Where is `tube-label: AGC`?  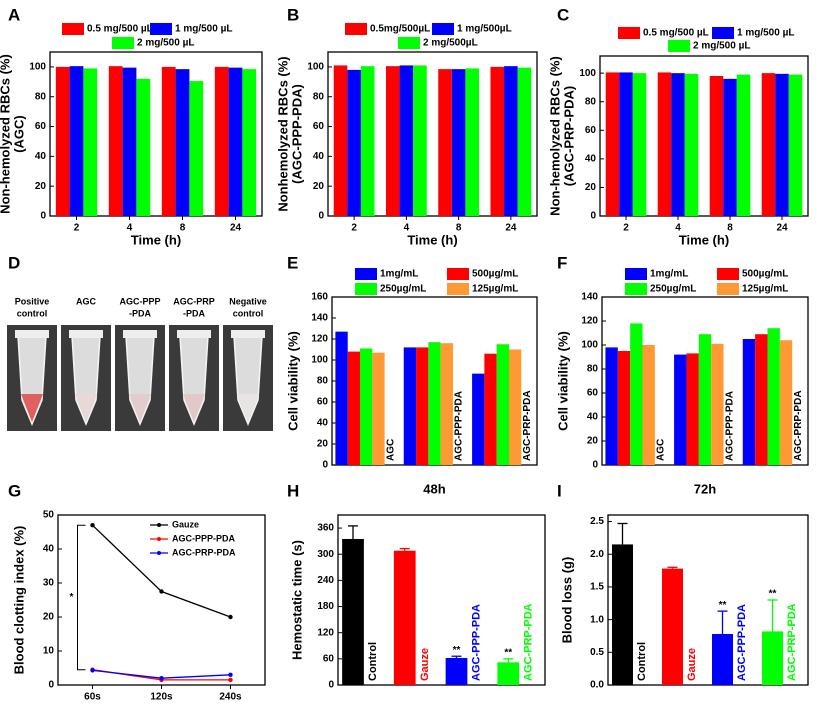
tube-label: AGC is located at coordinates (86, 301).